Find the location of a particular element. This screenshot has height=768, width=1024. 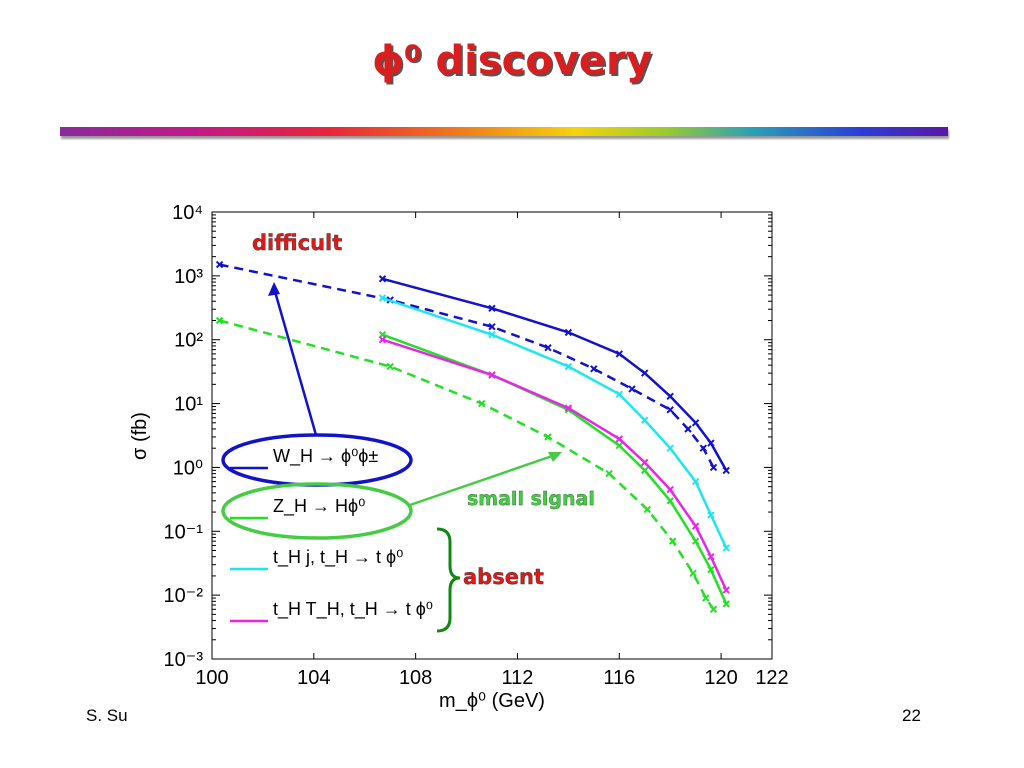

y-tick-label: 10⁴ is located at coordinates (187, 213).